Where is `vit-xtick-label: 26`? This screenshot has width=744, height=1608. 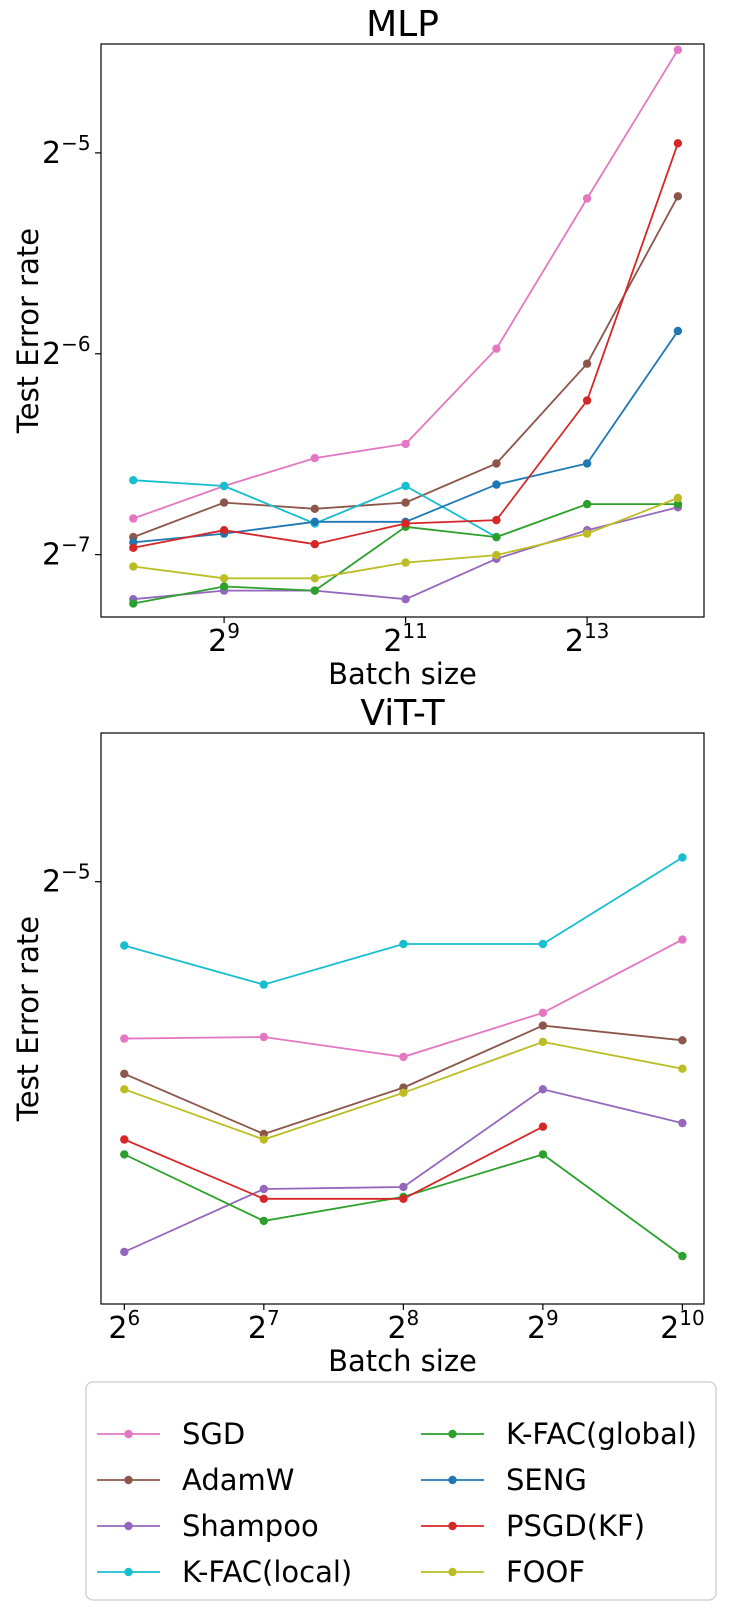
vit-xtick-label: 26 is located at coordinates (124, 1326).